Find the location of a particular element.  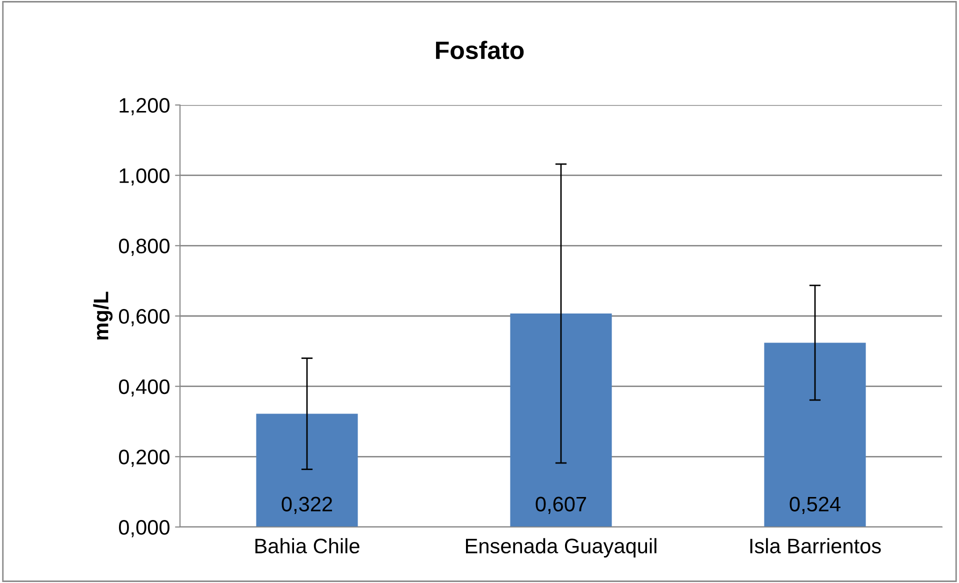

x-tick-label: Bahia Chile is located at coordinates (307, 546).